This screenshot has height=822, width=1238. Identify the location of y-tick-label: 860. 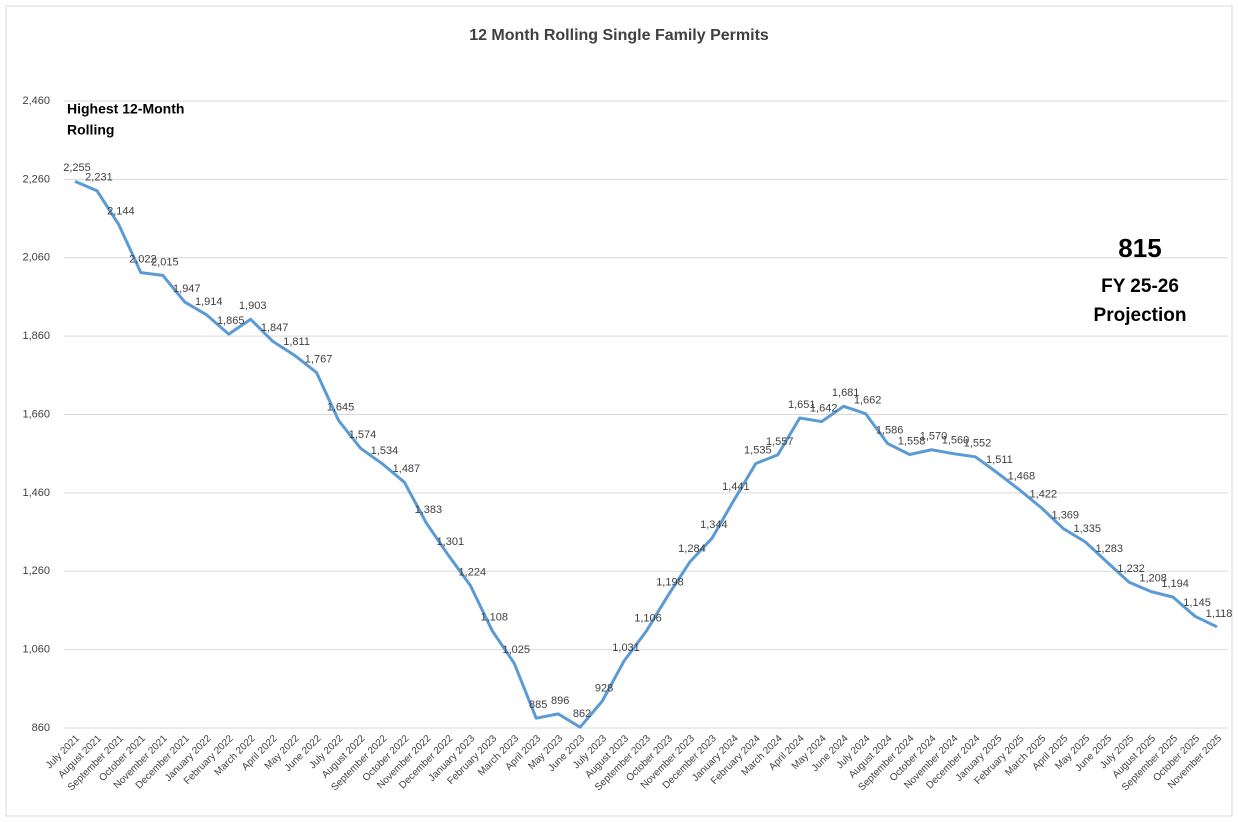
(41, 728).